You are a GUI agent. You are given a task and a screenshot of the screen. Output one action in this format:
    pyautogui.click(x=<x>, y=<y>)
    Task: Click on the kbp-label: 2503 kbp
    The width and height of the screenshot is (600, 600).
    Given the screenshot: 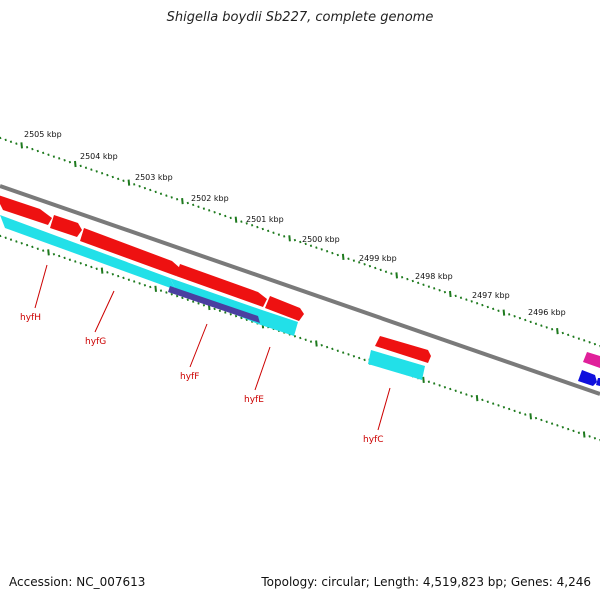 What is the action you would take?
    pyautogui.click(x=154, y=177)
    